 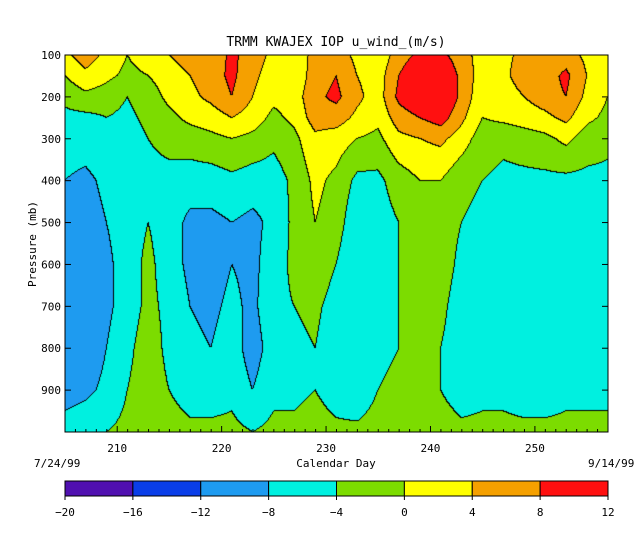 I want to click on y-tick-label: 900, so click(x=51, y=390).